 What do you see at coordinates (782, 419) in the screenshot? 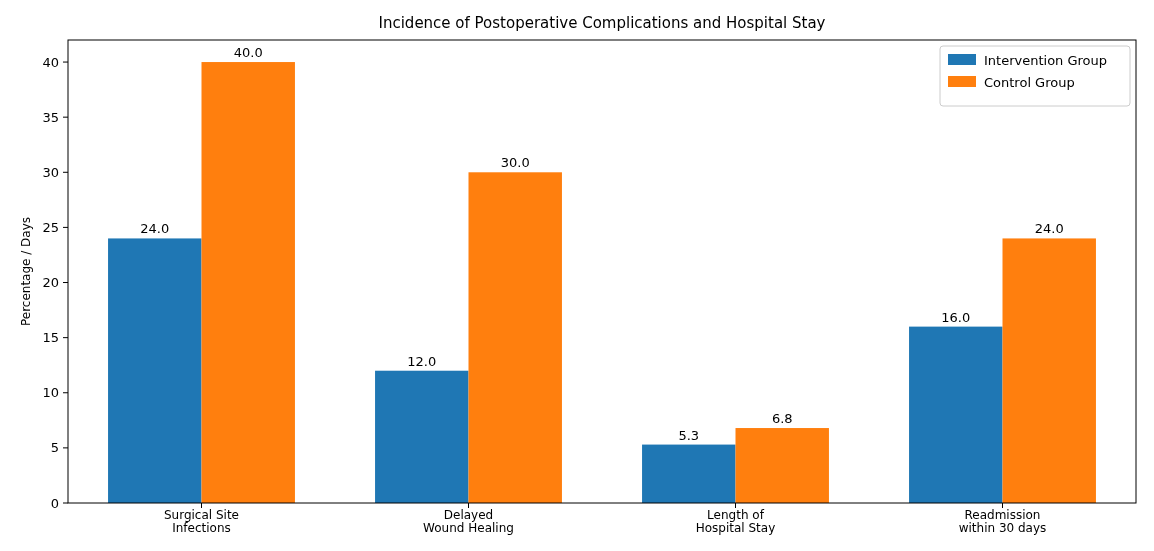
I see `data-label: 6.8` at bounding box center [782, 419].